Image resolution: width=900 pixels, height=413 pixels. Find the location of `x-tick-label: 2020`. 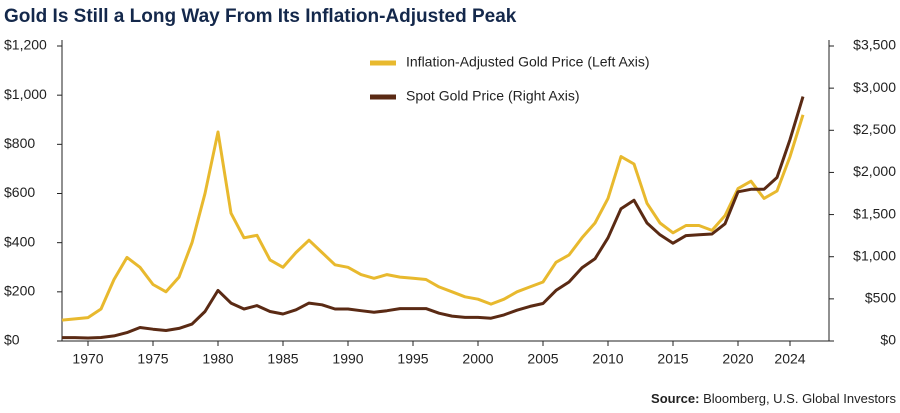

x-tick-label: 2020 is located at coordinates (737, 359).